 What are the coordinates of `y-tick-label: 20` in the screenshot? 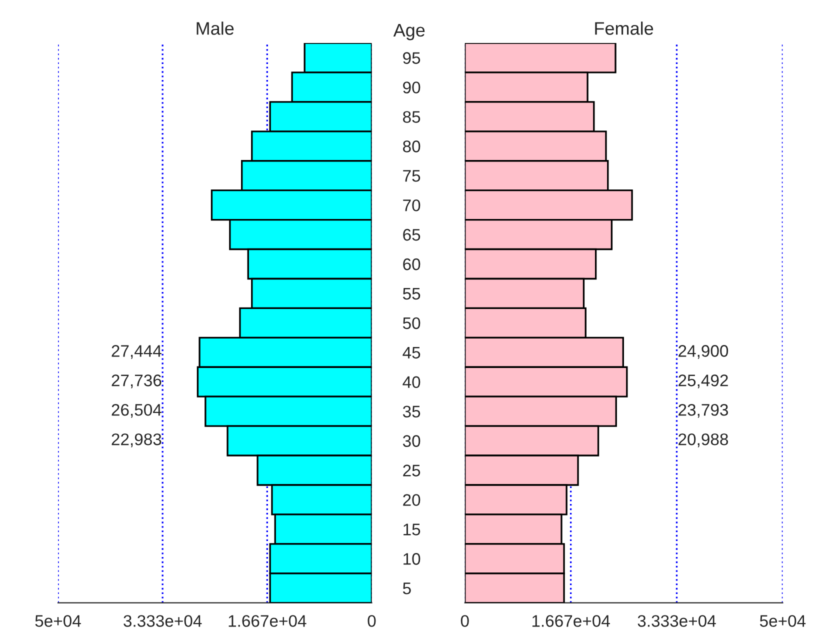 It's located at (411, 500).